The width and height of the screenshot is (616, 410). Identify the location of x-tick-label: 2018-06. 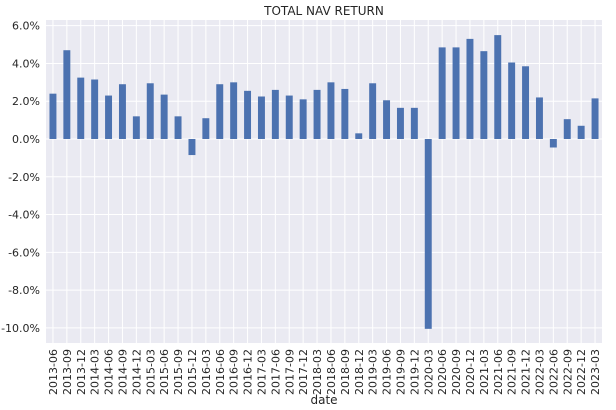
(331, 372).